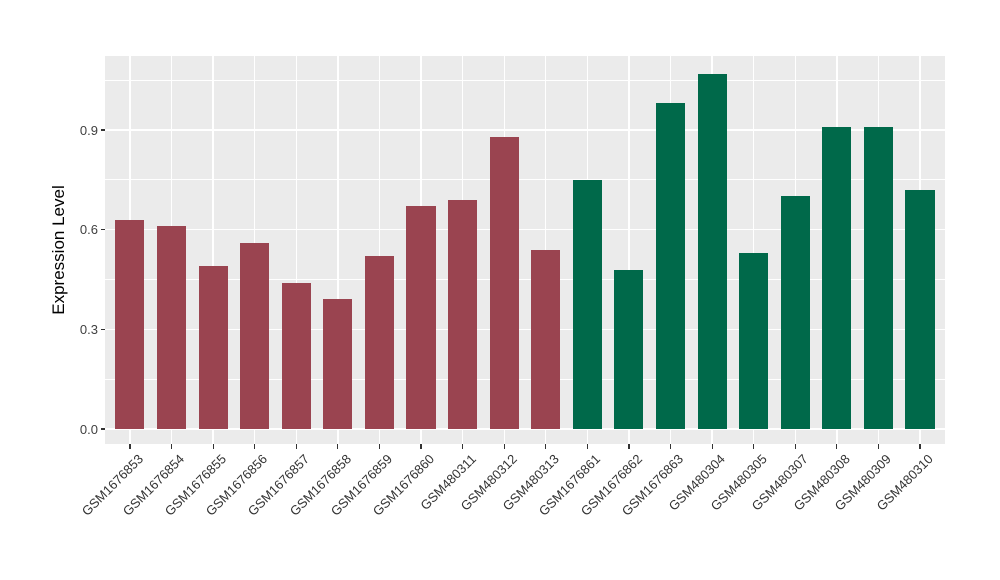  I want to click on bar-GSM1676853, so click(130, 324).